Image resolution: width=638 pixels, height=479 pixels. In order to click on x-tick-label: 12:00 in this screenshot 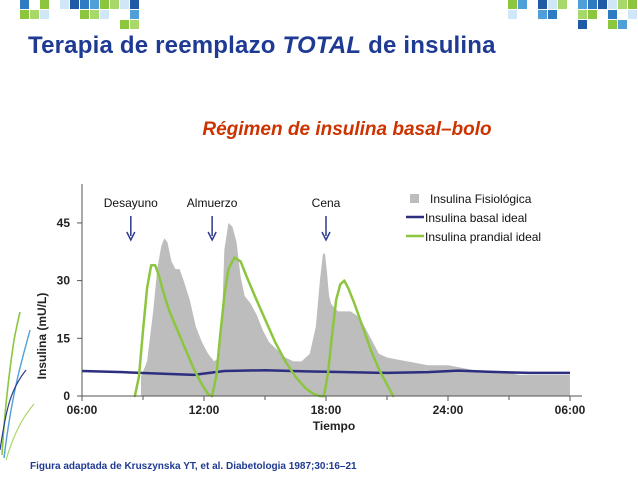, I will do `click(204, 410)`.